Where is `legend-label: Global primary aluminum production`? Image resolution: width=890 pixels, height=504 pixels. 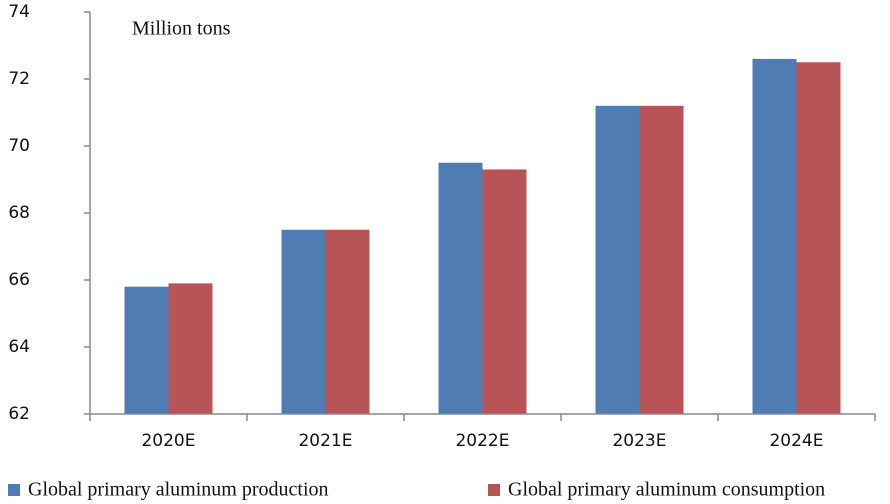
legend-label: Global primary aluminum production is located at coordinates (178, 490).